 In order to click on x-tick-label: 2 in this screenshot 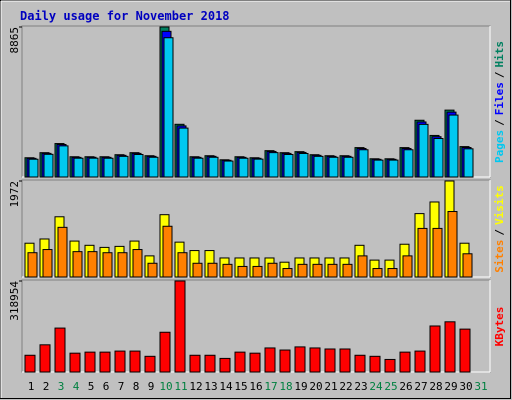, I will do `click(46, 386)`.